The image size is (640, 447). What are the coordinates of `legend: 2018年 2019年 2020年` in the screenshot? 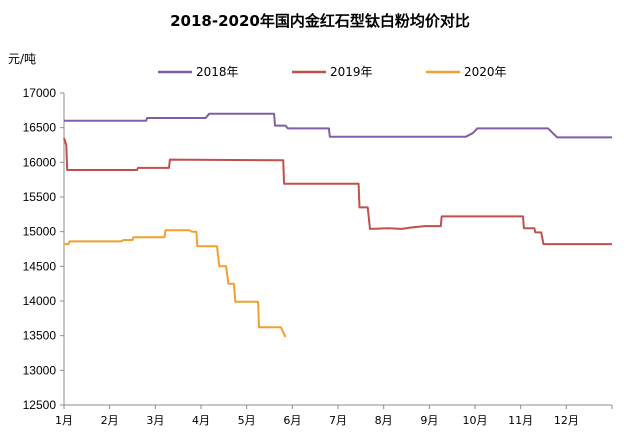 It's located at (332, 72).